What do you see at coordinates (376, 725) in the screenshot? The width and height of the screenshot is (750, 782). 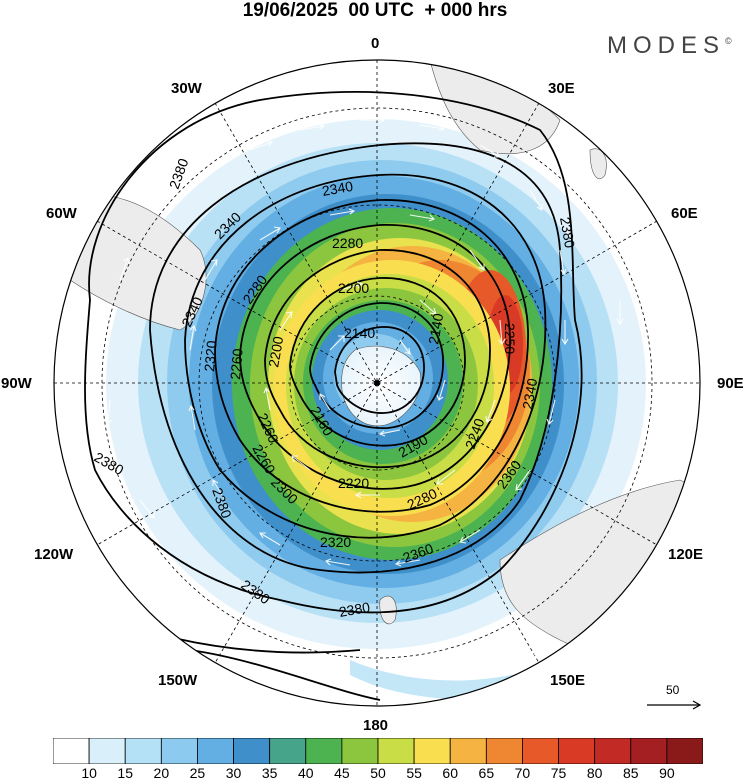 I see `lon-label-180: 180` at bounding box center [376, 725].